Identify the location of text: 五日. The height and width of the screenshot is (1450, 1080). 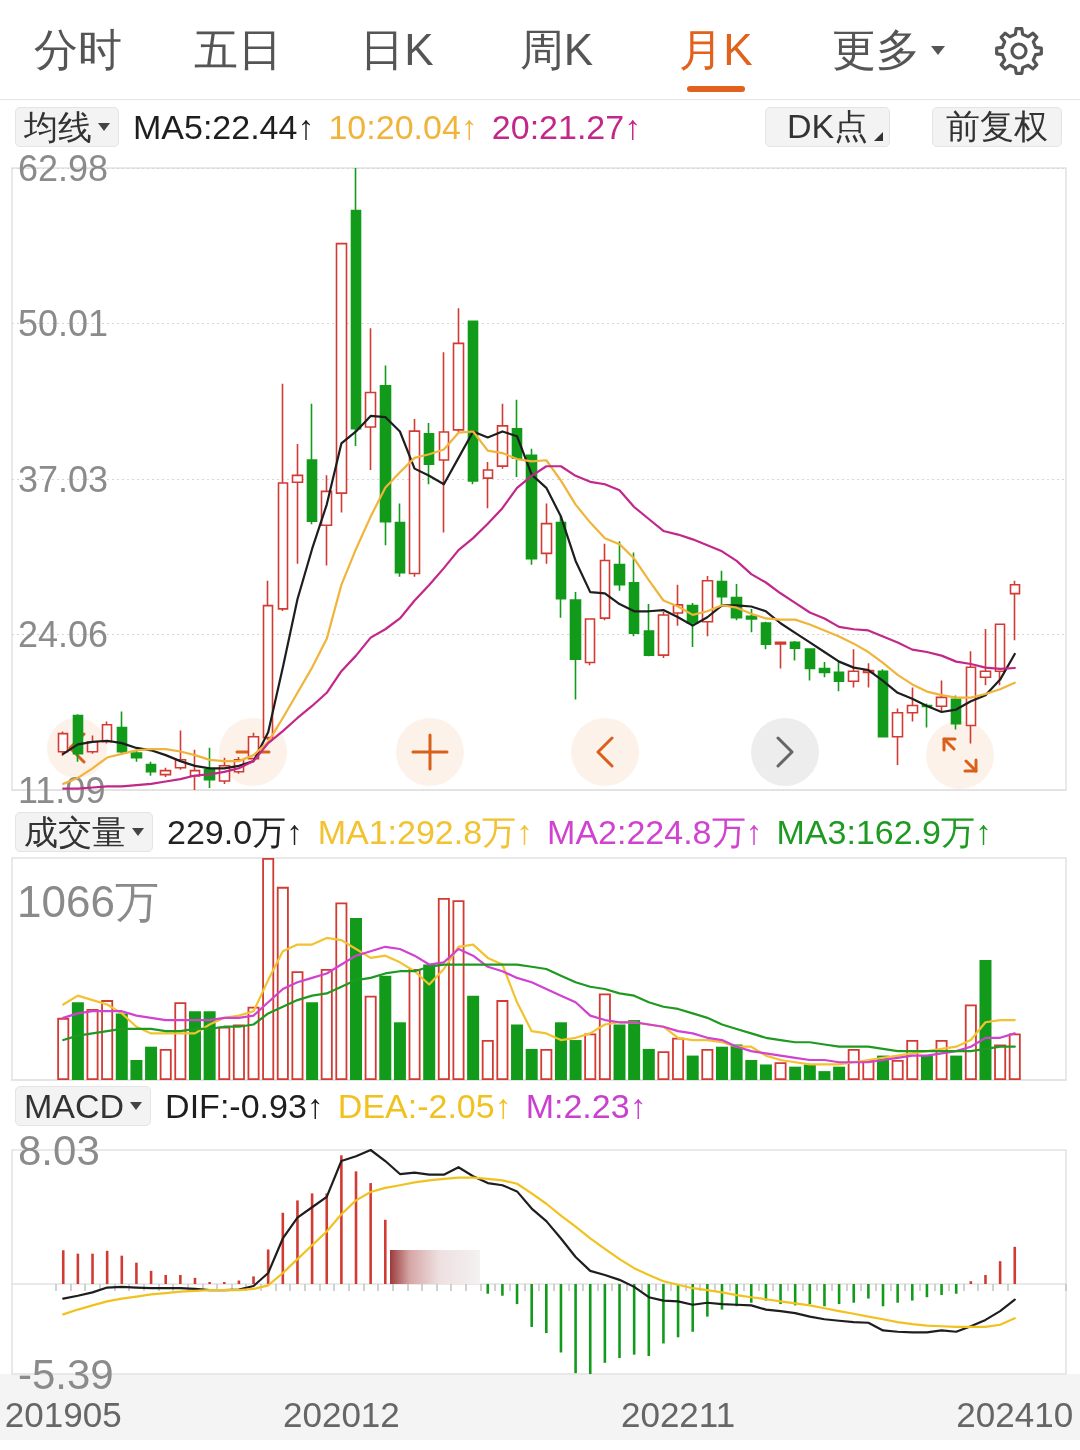
(237, 49).